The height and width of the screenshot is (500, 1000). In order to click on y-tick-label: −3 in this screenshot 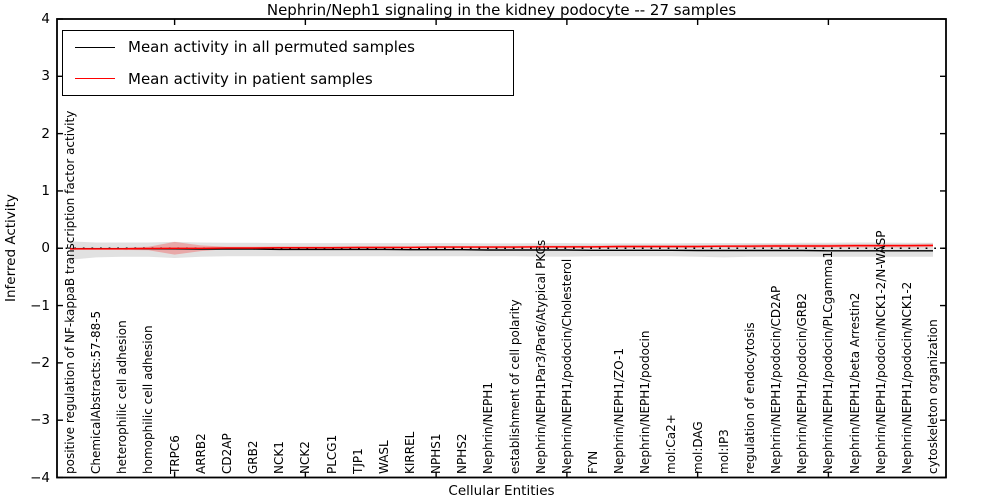, I will do `click(40, 420)`.